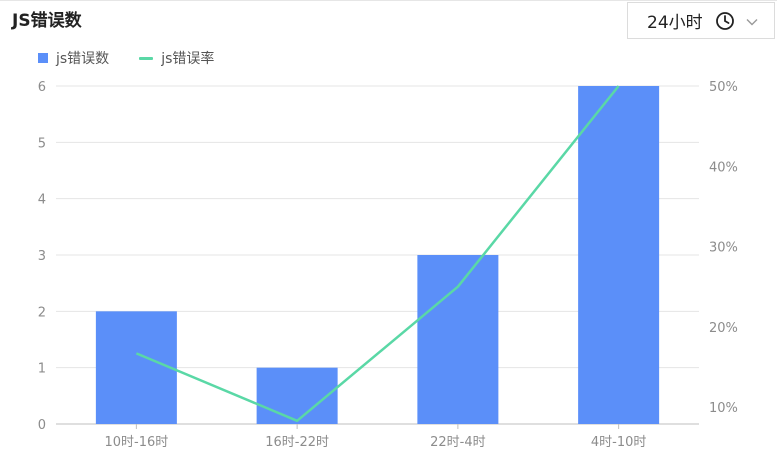 This screenshot has height=456, width=777. I want to click on x-tick-label: 22时-4时, so click(458, 442).